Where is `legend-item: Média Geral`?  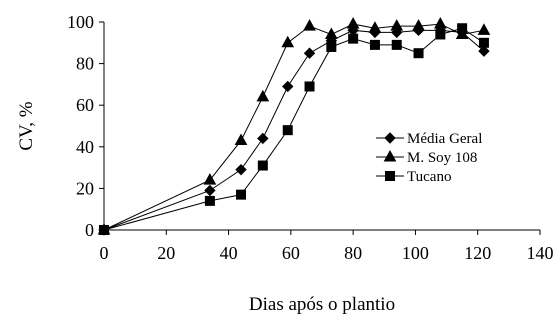
legend-item: Média Geral is located at coordinates (429, 139).